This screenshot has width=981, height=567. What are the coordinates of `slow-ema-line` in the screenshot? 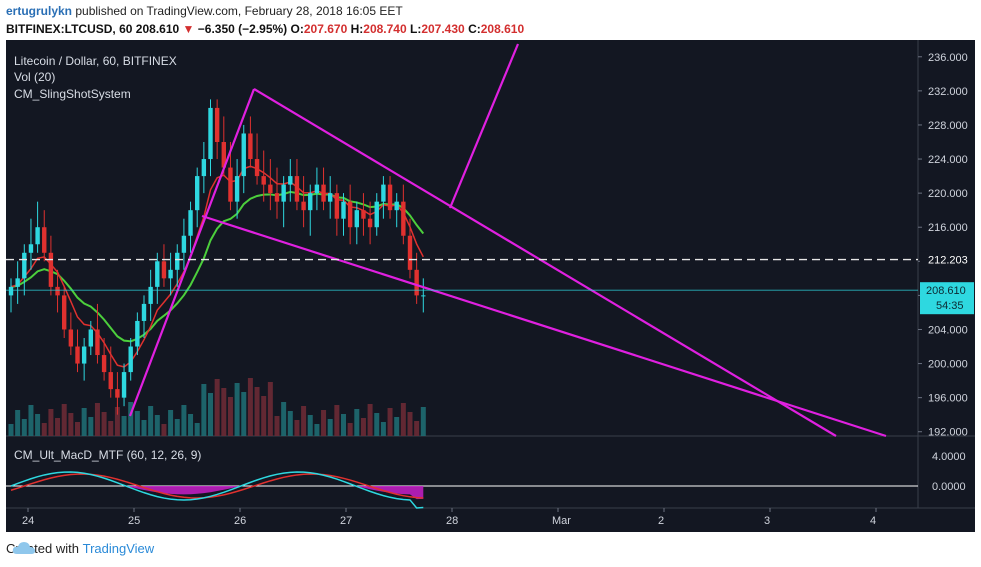 It's located at (217, 266).